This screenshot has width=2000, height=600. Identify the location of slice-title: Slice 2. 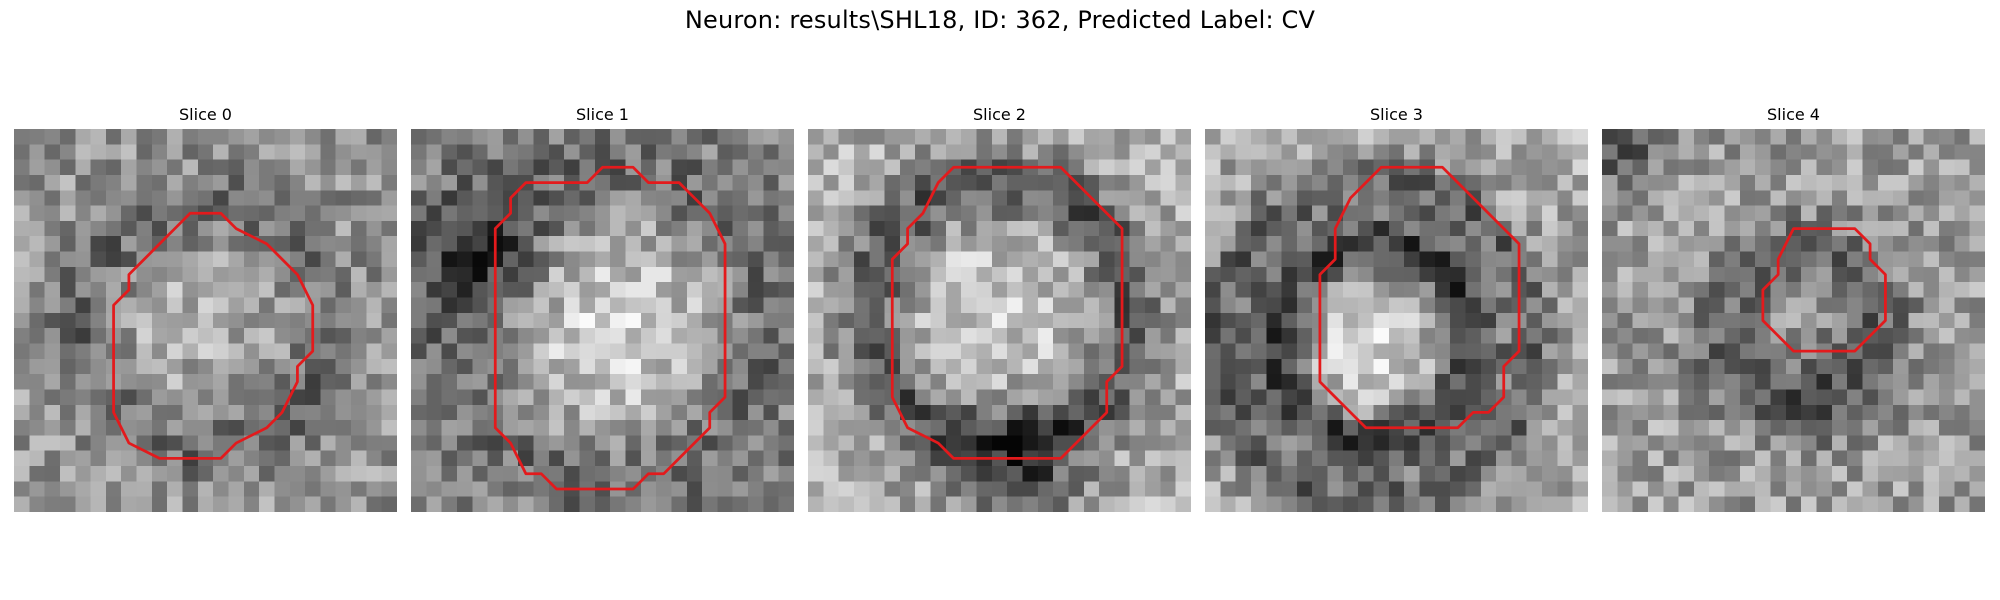
(999, 114).